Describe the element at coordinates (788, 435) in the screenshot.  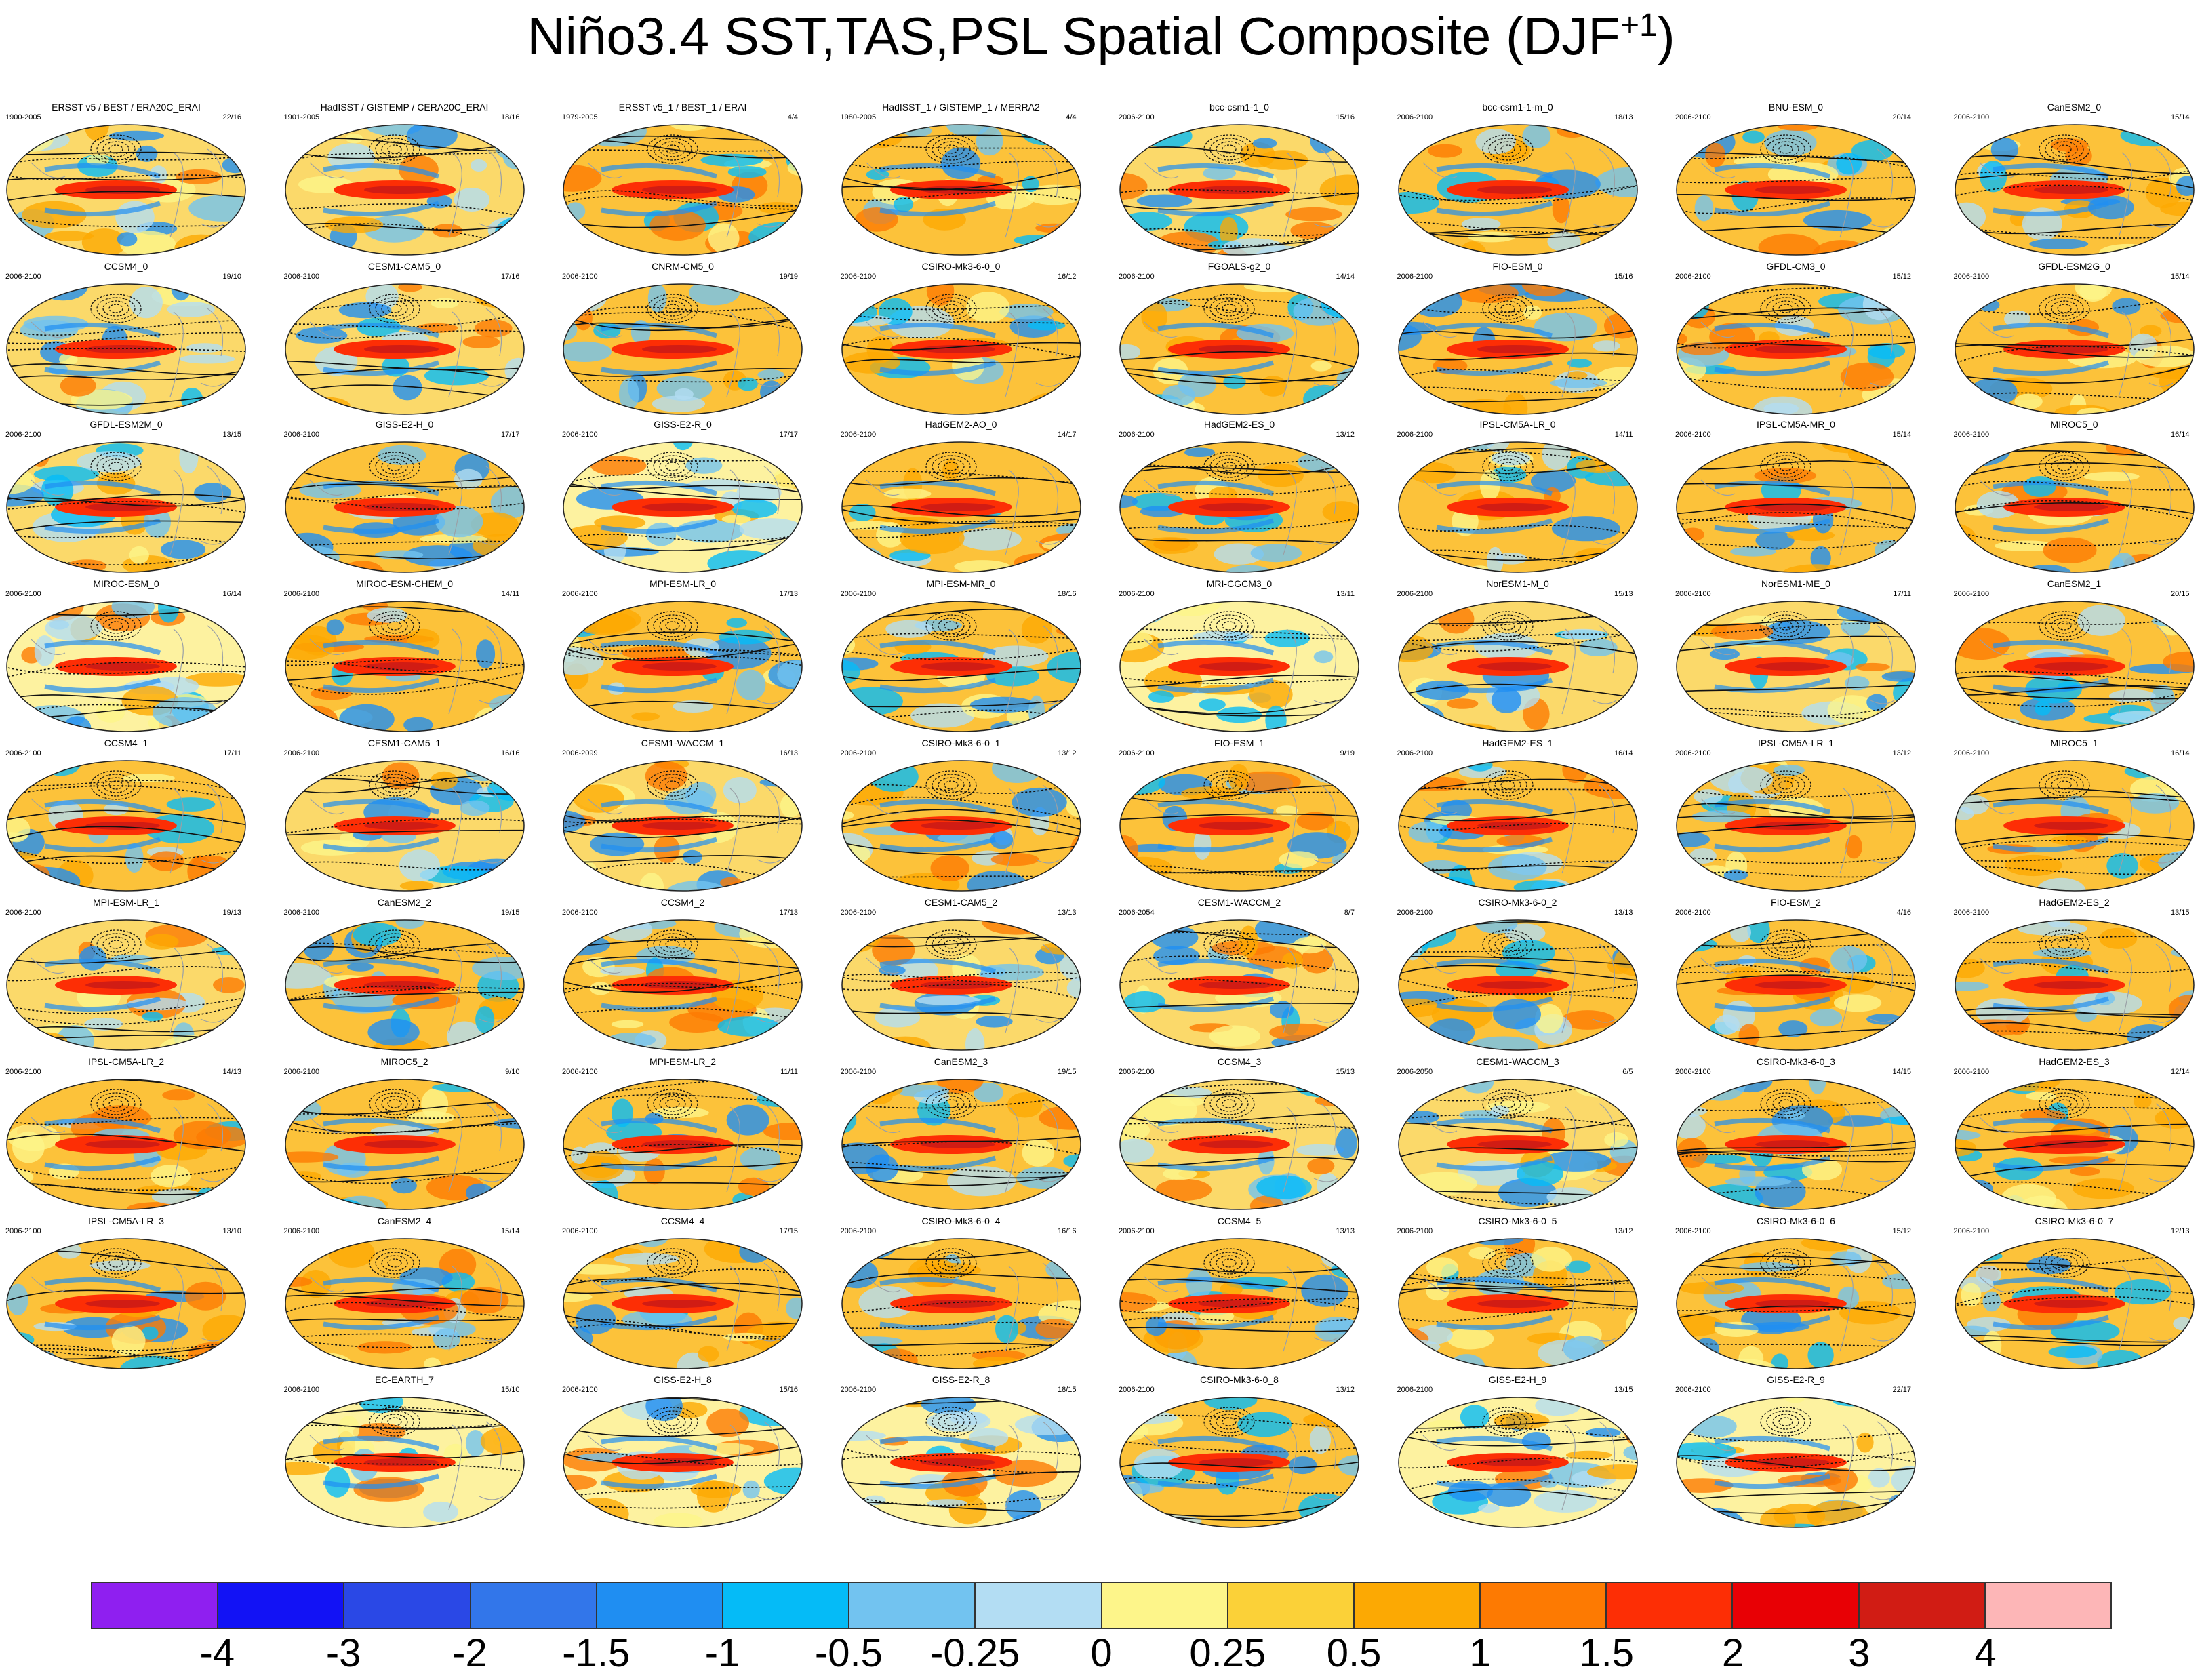
I see `panel-event-count: 17/17` at that location.